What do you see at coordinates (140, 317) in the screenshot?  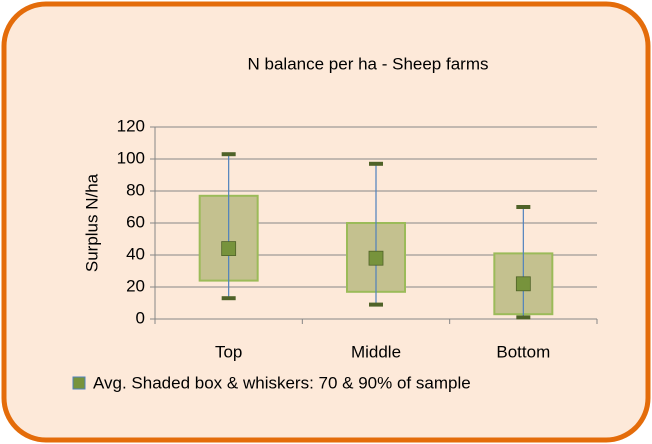 I see `y-tick-label: 0` at bounding box center [140, 317].